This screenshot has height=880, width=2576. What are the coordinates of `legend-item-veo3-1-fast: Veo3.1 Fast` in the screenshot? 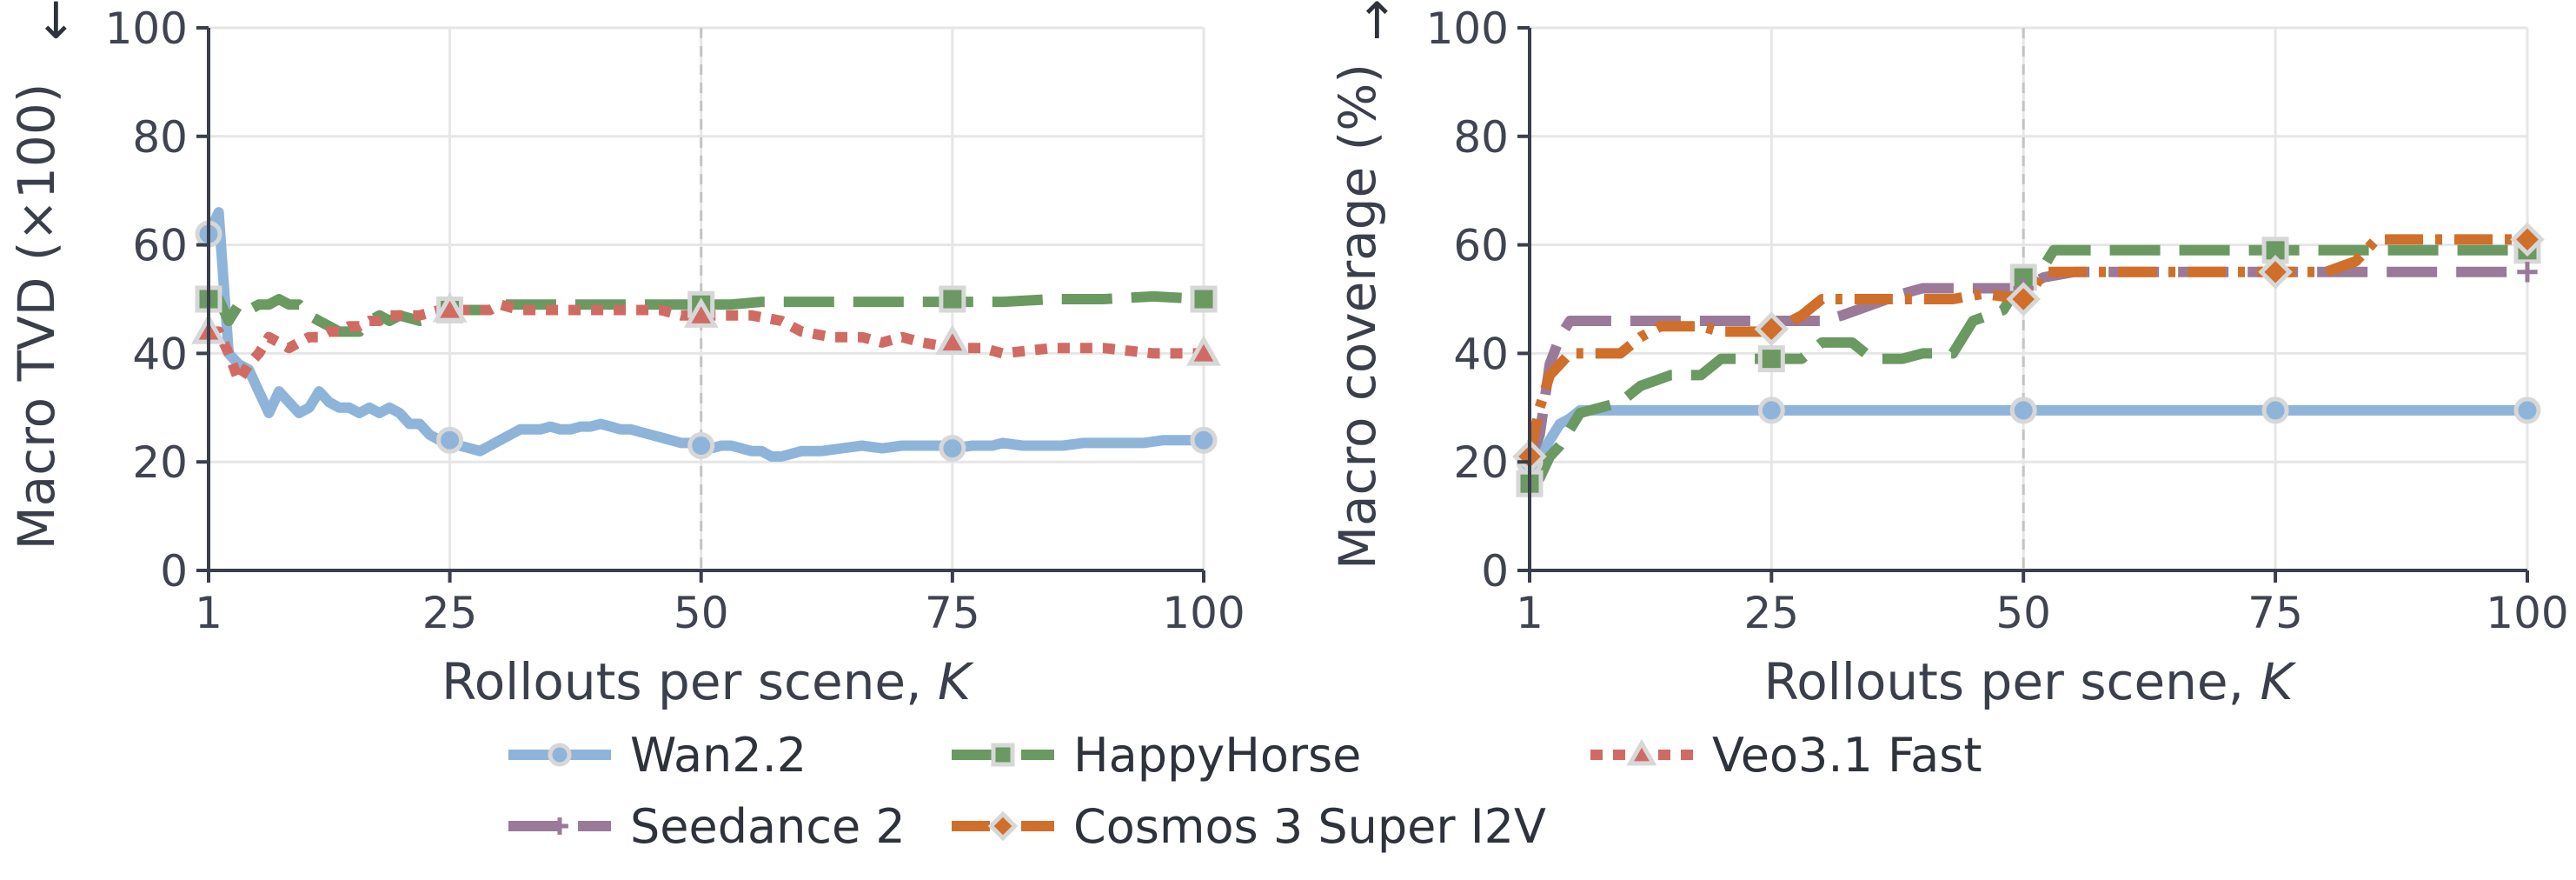 It's located at (1786, 755).